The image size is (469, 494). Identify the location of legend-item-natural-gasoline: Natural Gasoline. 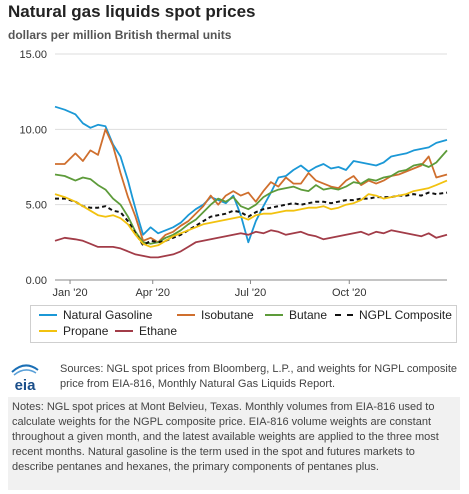
(95, 315).